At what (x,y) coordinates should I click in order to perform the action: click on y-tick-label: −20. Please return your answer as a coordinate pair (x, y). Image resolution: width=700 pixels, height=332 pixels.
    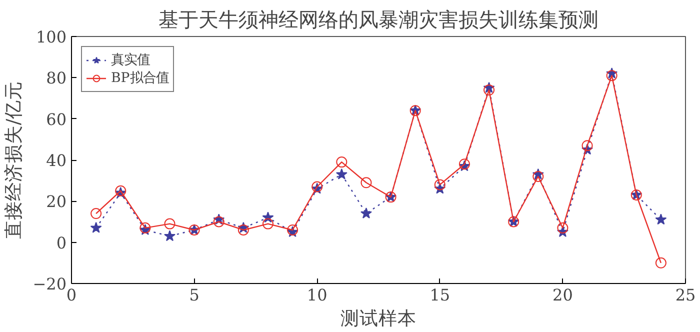
    Looking at the image, I should click on (49, 284).